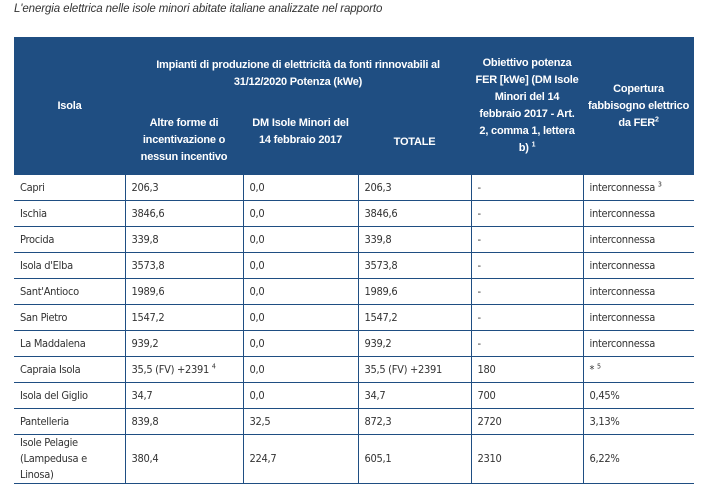 The height and width of the screenshot is (495, 710). I want to click on cell-altre-value: 839,8, so click(145, 421).